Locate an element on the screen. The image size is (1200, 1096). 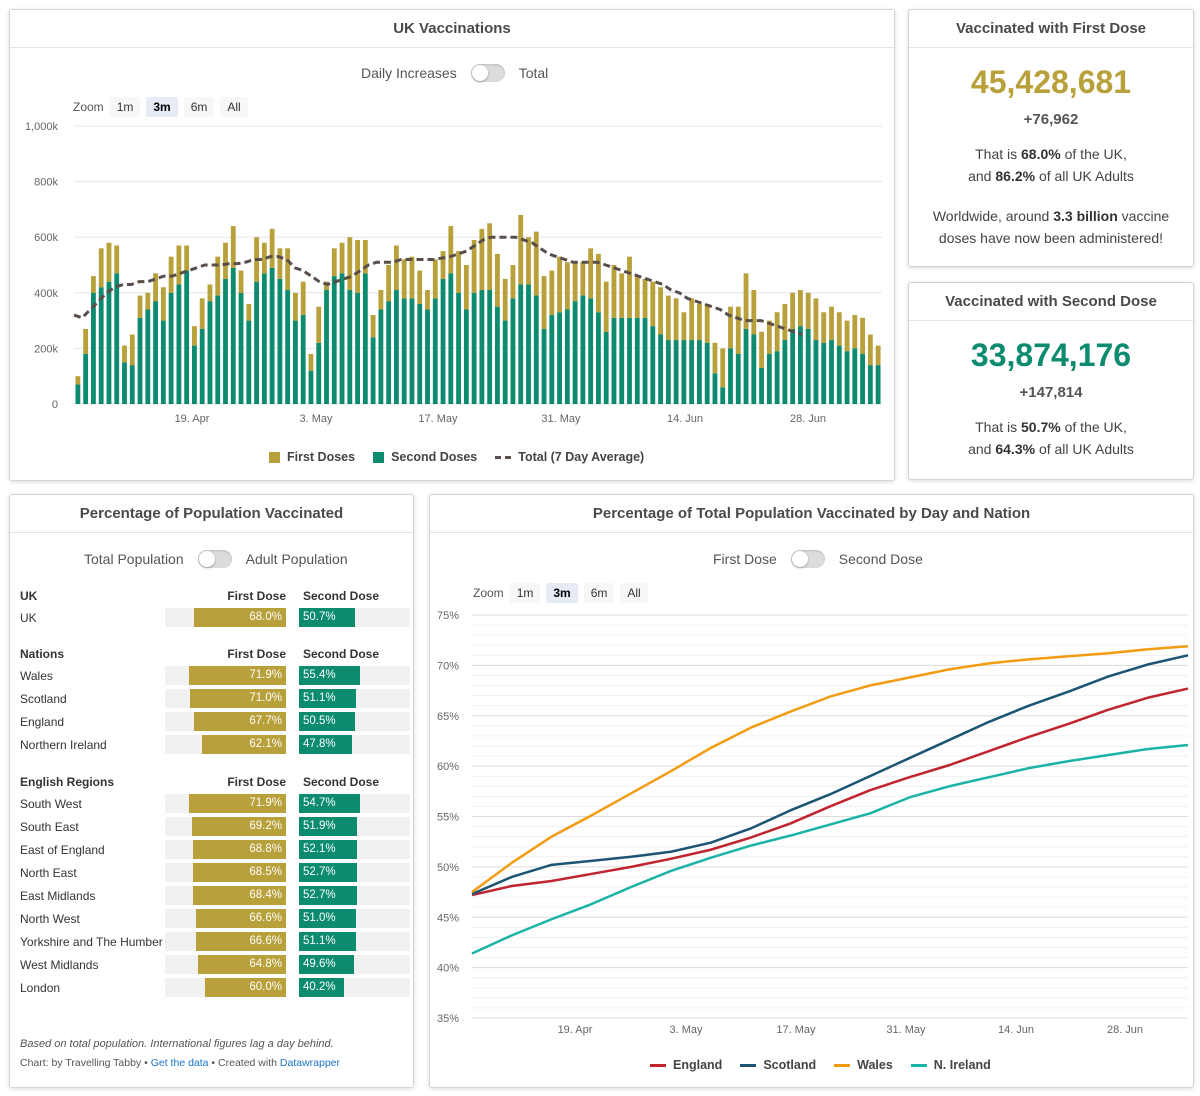
zoom-1m-button: 1m is located at coordinates (125, 107).